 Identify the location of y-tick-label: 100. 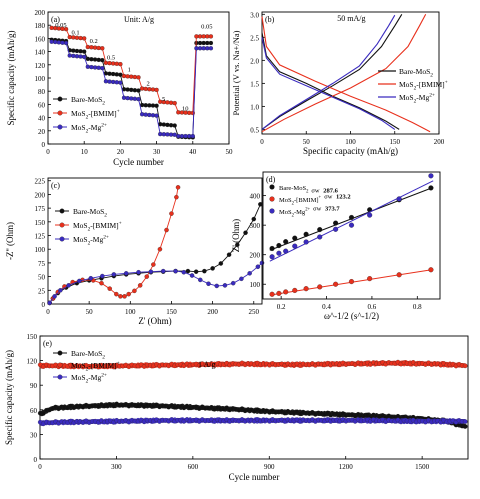
(40, 250).